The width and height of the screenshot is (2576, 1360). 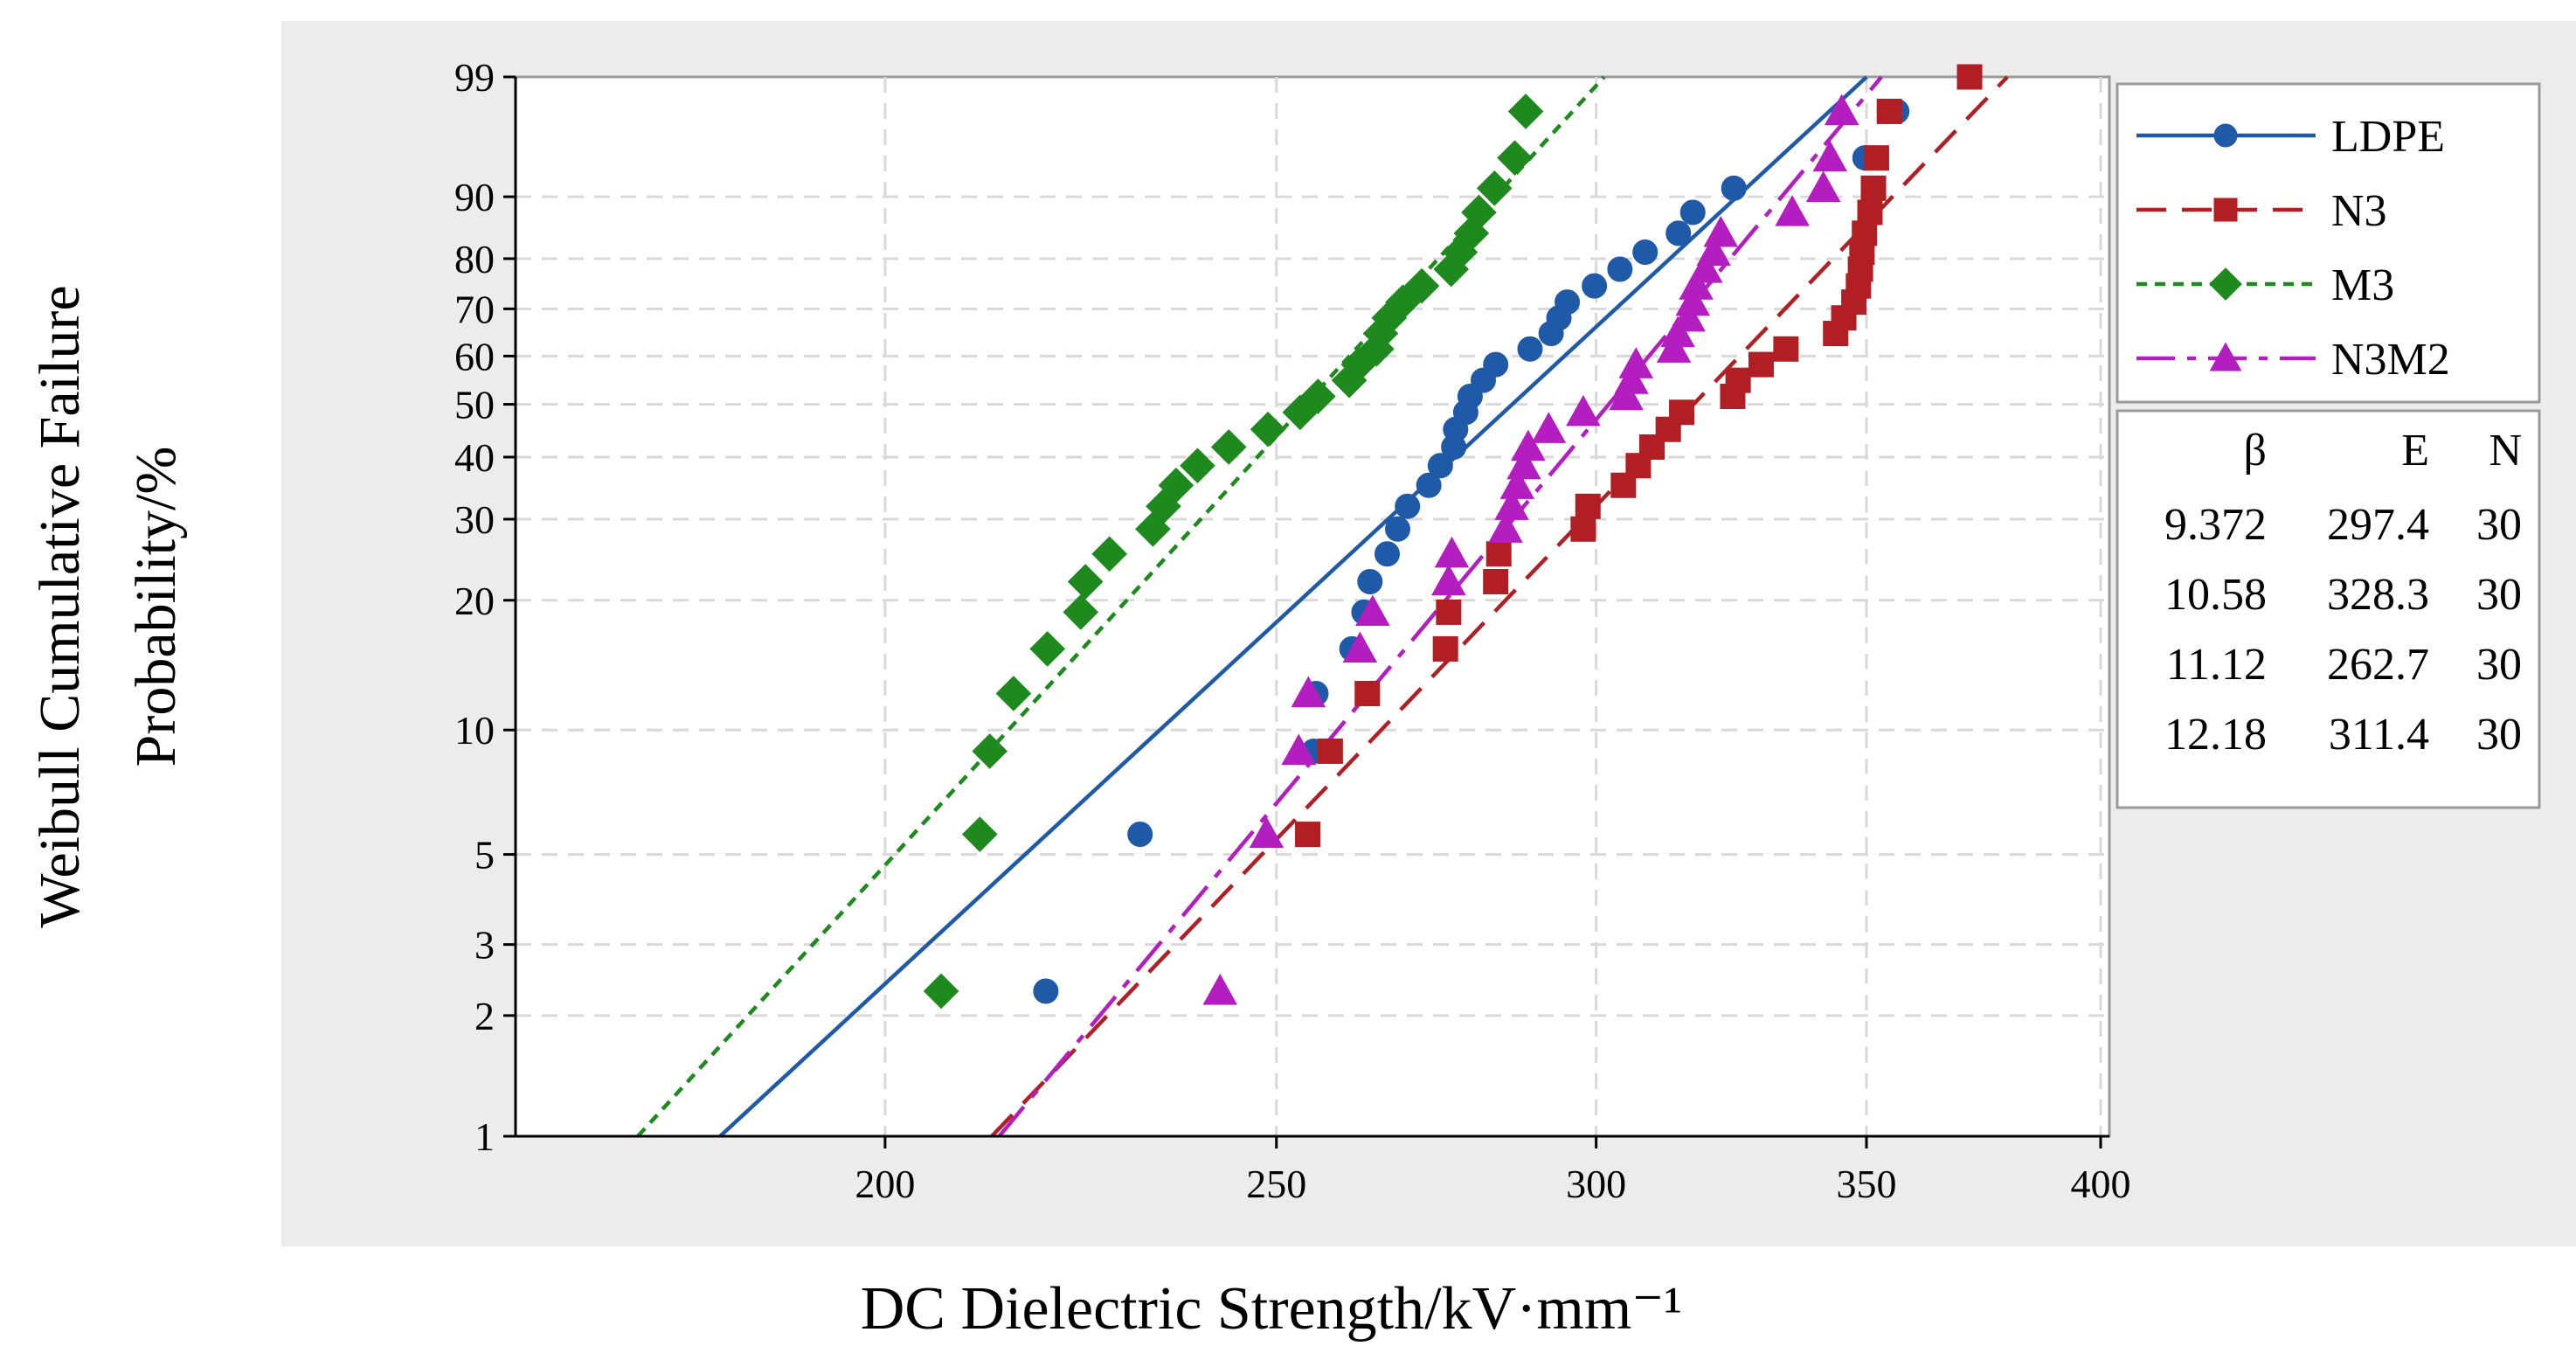 What do you see at coordinates (474, 405) in the screenshot?
I see `y-tick-label: 50` at bounding box center [474, 405].